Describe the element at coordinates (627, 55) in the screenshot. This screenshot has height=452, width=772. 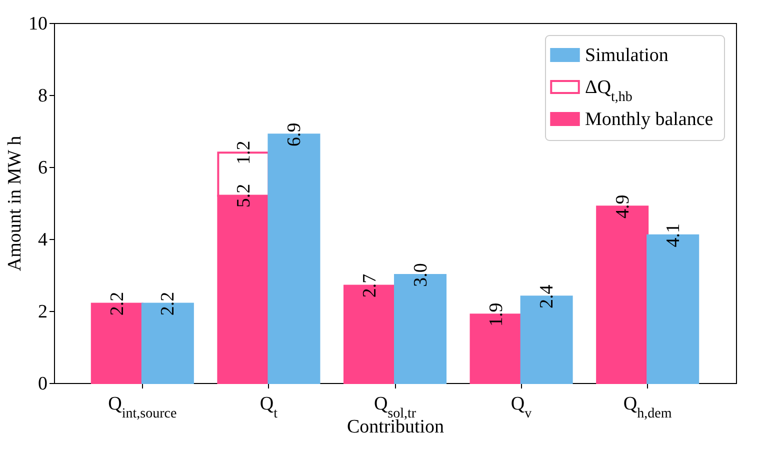
I see `legend-label: Simulation` at that location.